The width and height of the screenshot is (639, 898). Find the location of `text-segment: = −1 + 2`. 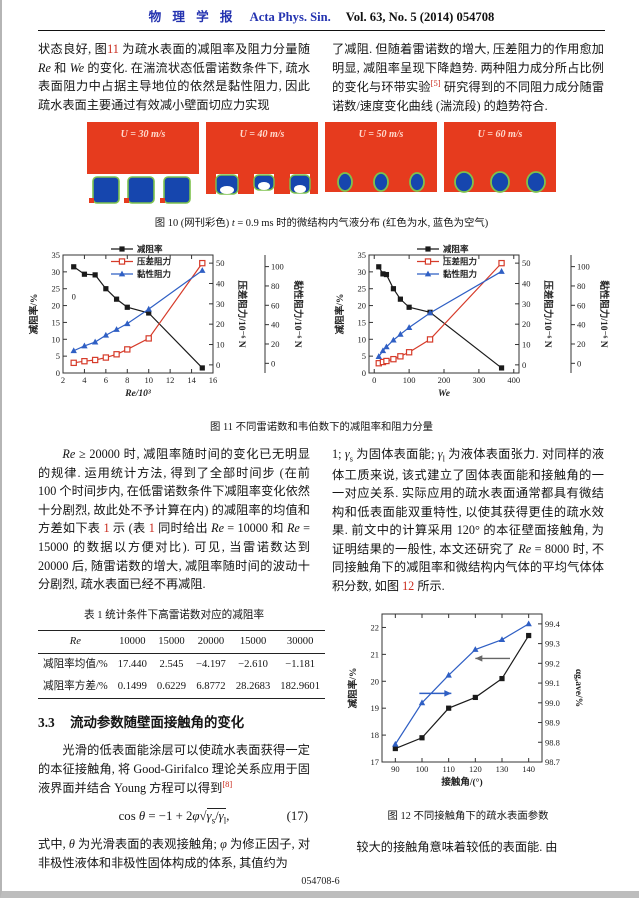

text-segment: = −1 + 2 is located at coordinates (169, 816).